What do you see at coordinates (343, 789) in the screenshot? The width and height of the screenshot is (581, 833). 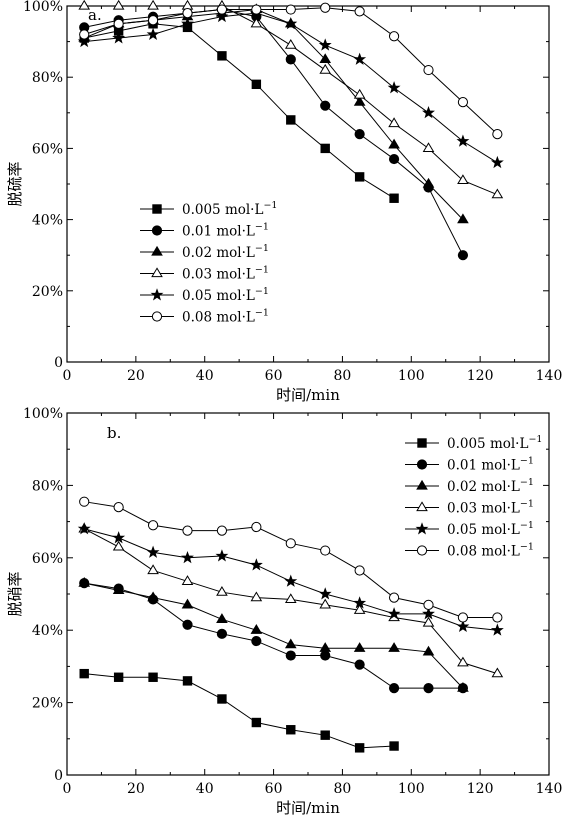 I see `x-tick-label: 80` at bounding box center [343, 789].